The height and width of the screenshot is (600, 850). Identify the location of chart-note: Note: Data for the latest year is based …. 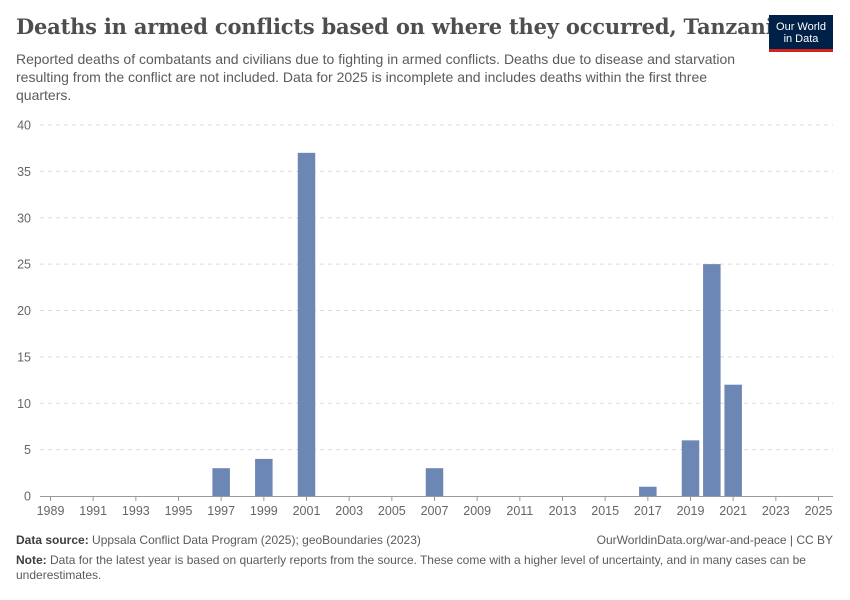
(423, 568).